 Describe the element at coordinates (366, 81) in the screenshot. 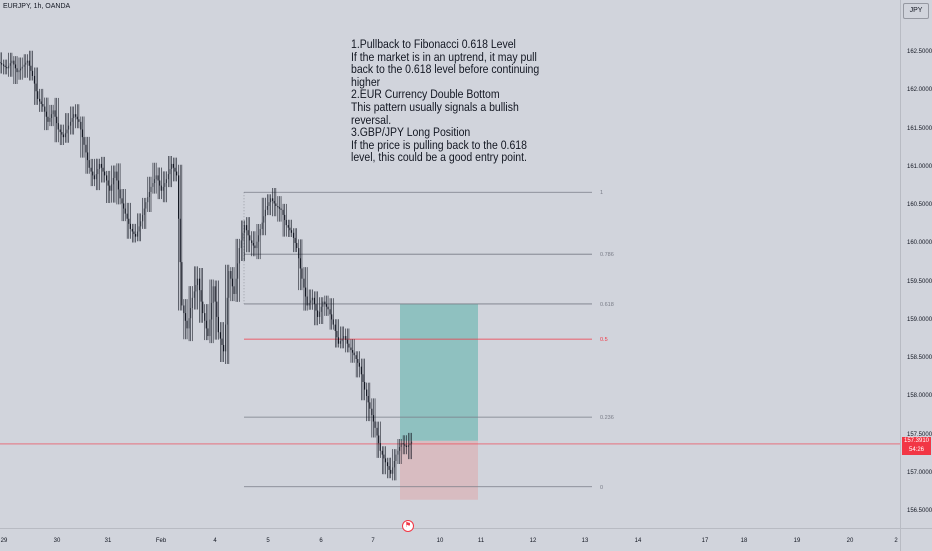

I see `annotation-line: higher` at that location.